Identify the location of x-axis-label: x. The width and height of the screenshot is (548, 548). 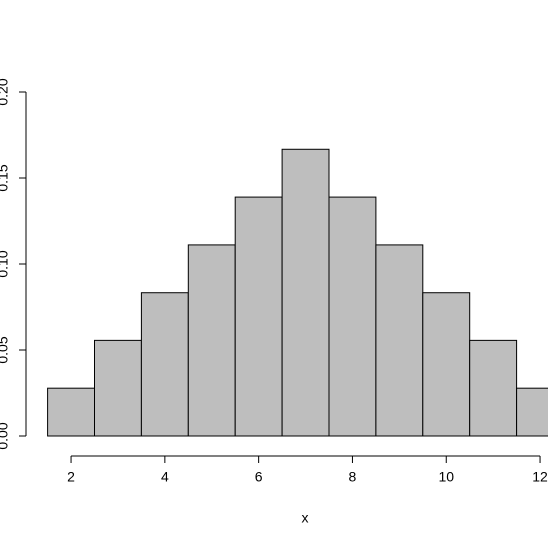
(305, 518).